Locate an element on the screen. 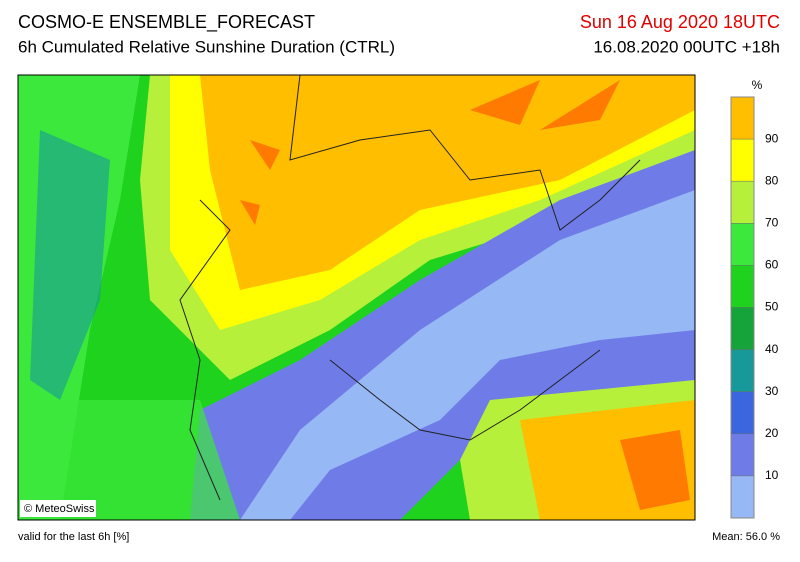  colorbar-label: 30 is located at coordinates (772, 391).